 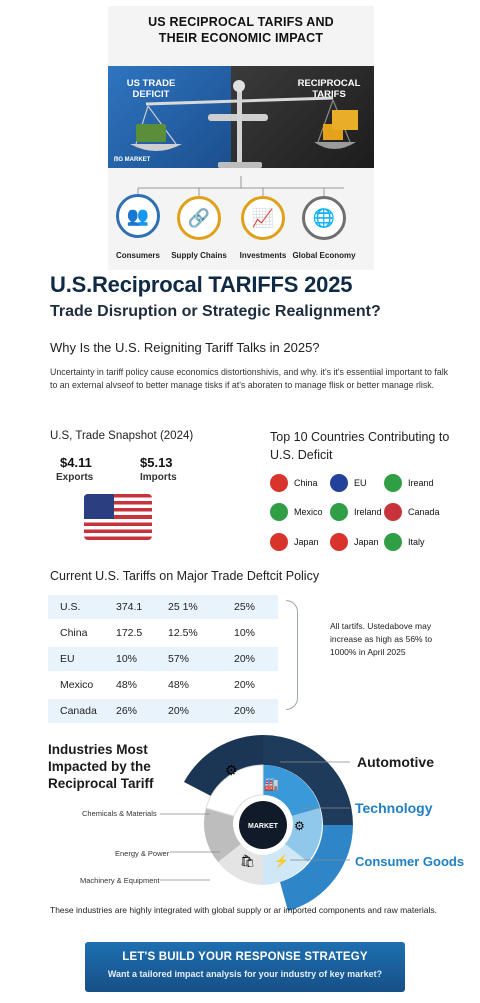 I want to click on reciprocal-tariffs-label: RECIPROCAL TARIFS, so click(x=329, y=89).